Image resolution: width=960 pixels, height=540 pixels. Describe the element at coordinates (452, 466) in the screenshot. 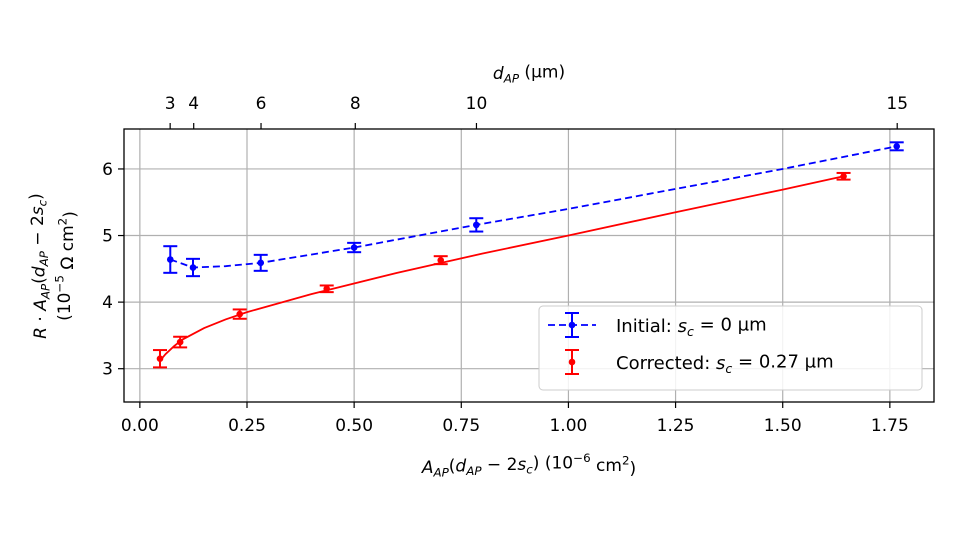

I see `x-axis-label-part: (` at that location.